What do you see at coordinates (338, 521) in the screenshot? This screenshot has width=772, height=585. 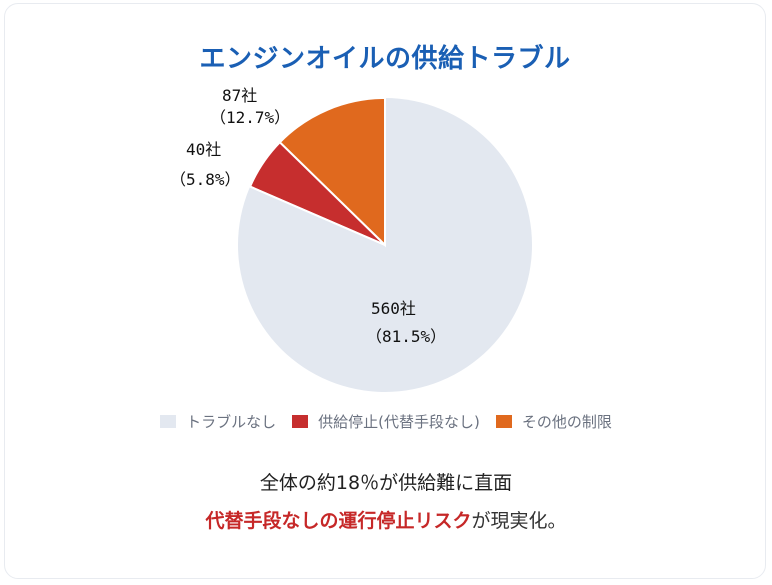 I see `summary-highlight: 代替手段なしの運行停止リスク` at bounding box center [338, 521].